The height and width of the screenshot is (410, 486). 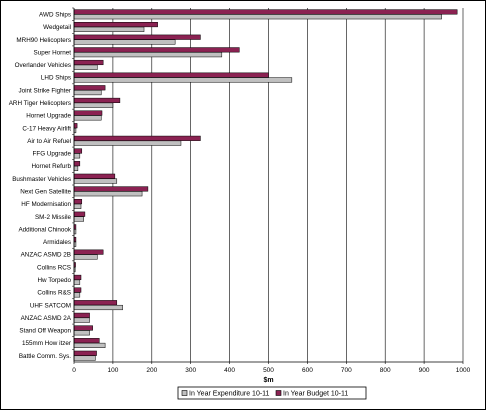 I want to click on x-tick-labels: 0 100 200 300 400 500 600 700 800 900 1000, so click(x=271, y=368).